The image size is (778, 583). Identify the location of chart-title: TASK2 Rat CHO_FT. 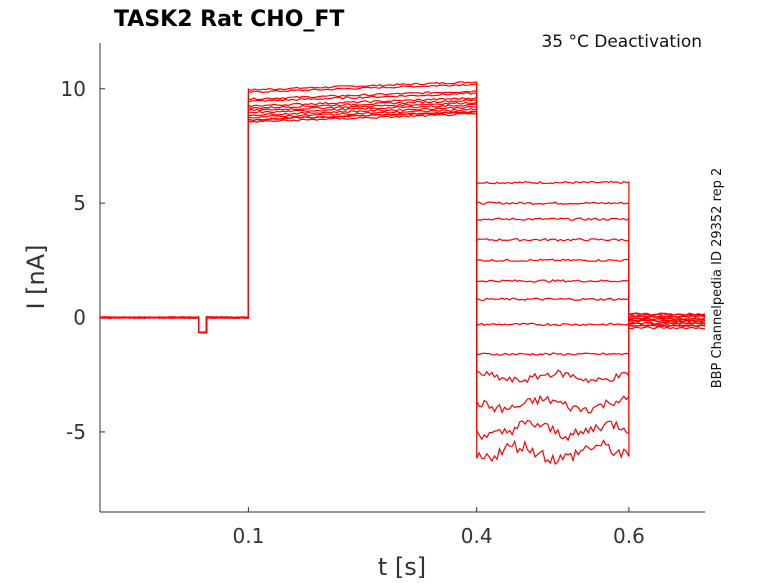
(229, 19).